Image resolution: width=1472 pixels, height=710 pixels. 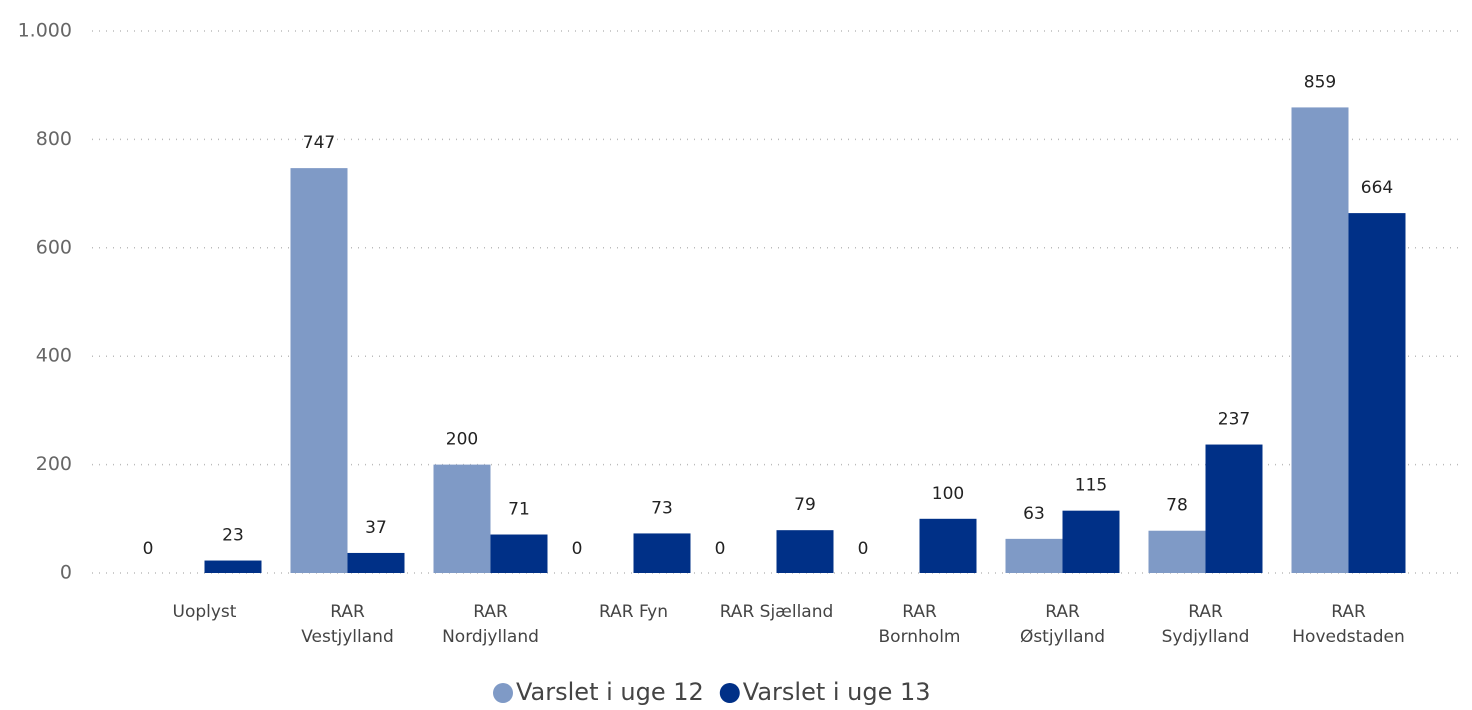 I want to click on x-tick-line: RAR Sjælland, so click(x=777, y=612).